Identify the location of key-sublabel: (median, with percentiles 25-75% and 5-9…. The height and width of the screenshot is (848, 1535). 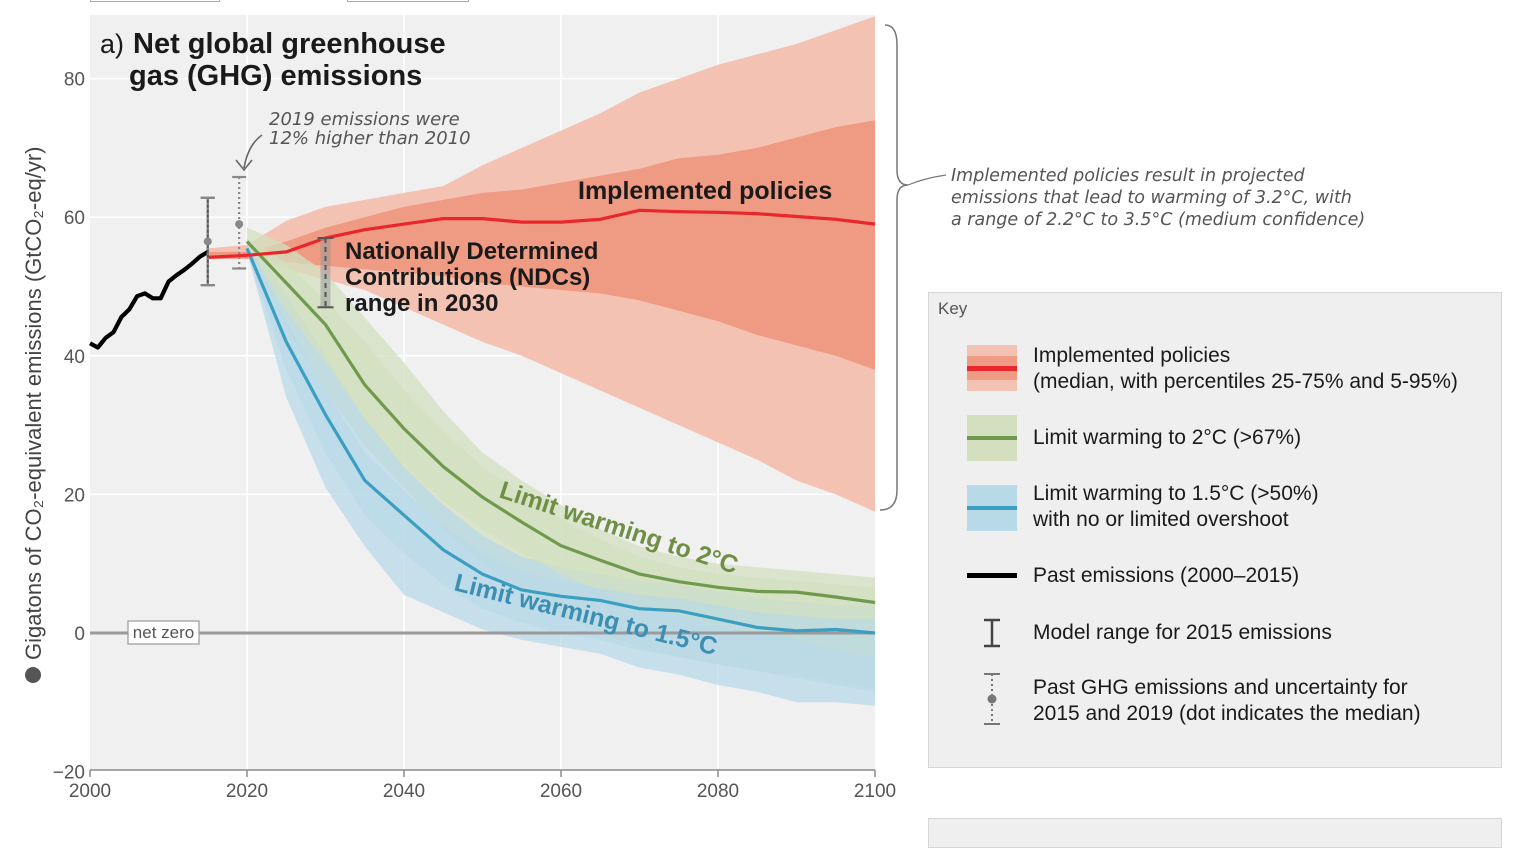
(1245, 381).